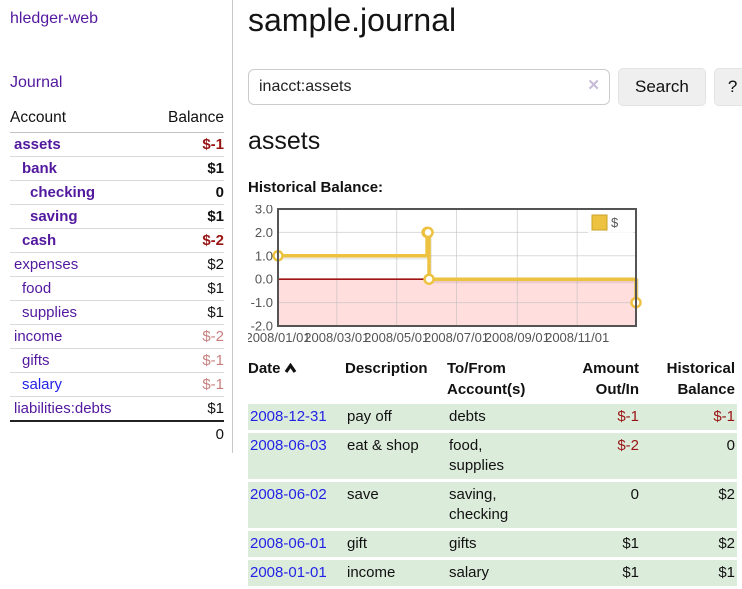  I want to click on account-heading: assets, so click(284, 141).